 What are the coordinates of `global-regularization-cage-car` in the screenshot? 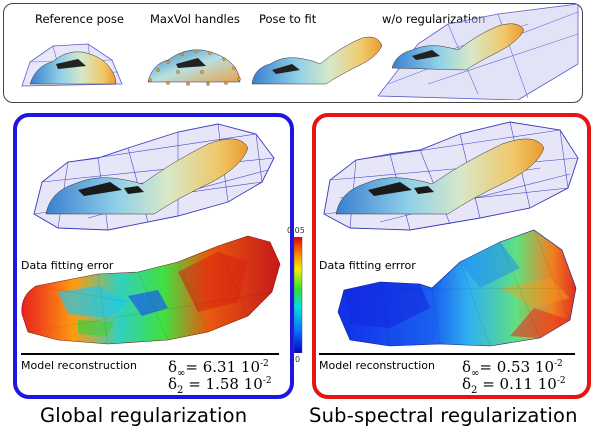 It's located at (154, 177).